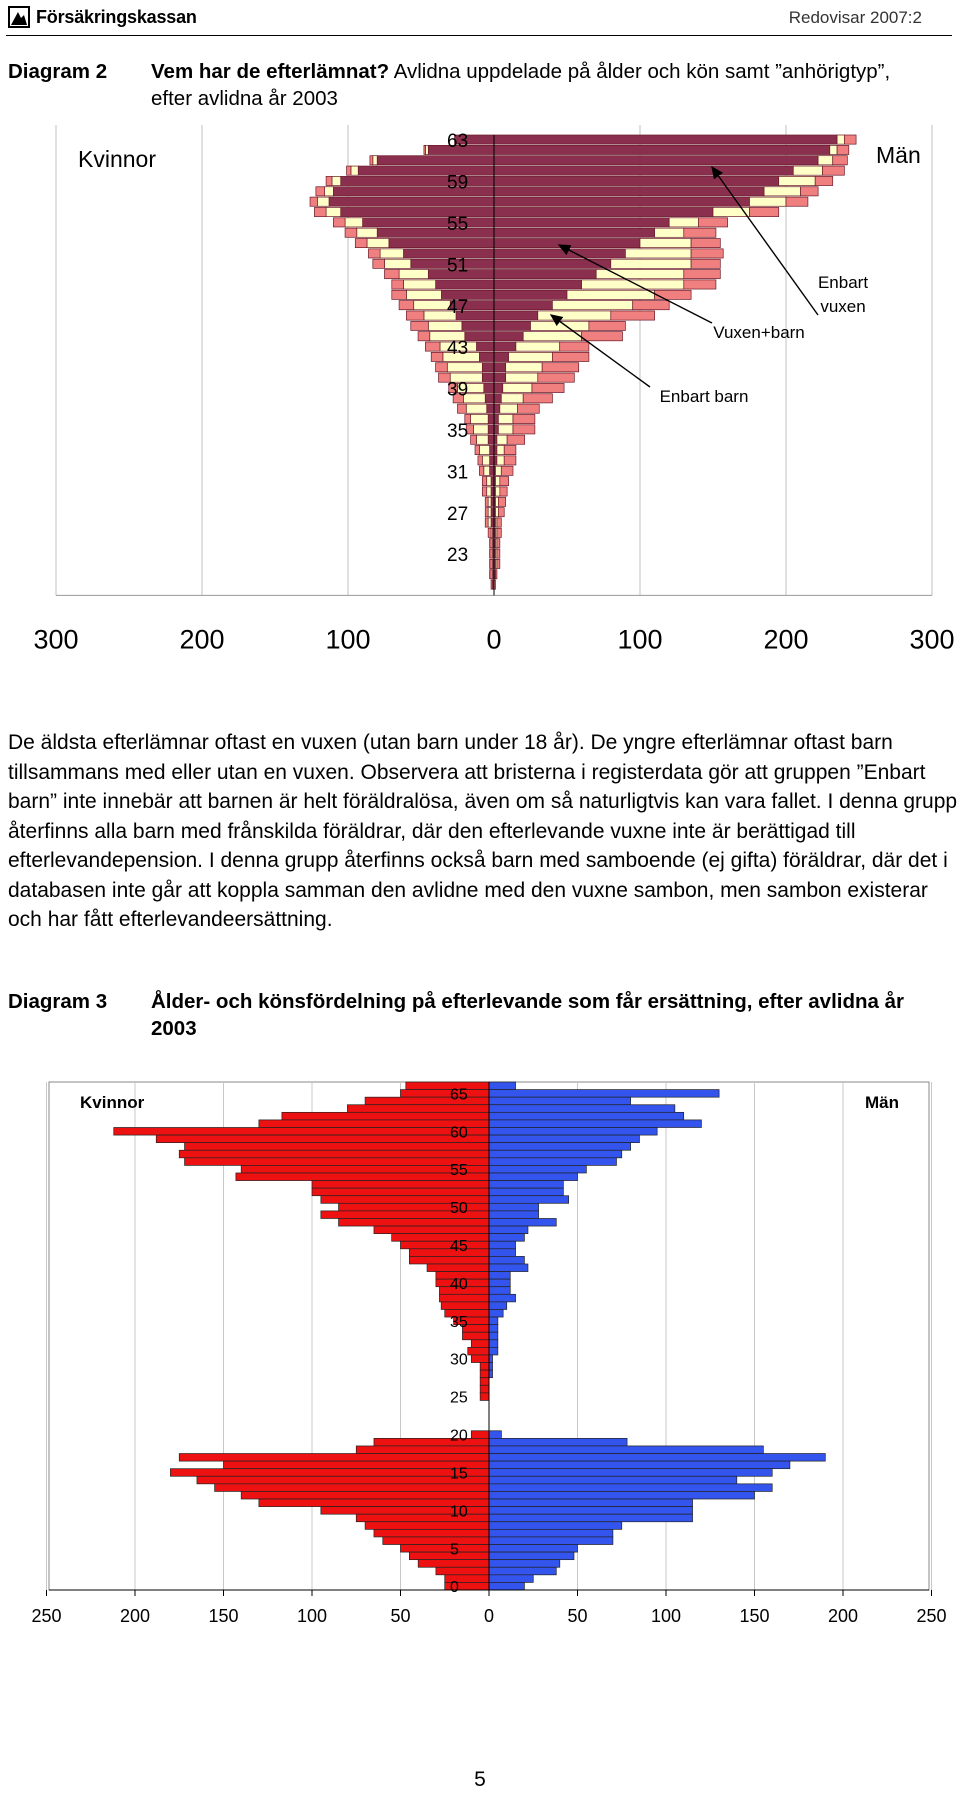 The image size is (960, 1796). I want to click on y-tick-label: 50, so click(459, 1208).